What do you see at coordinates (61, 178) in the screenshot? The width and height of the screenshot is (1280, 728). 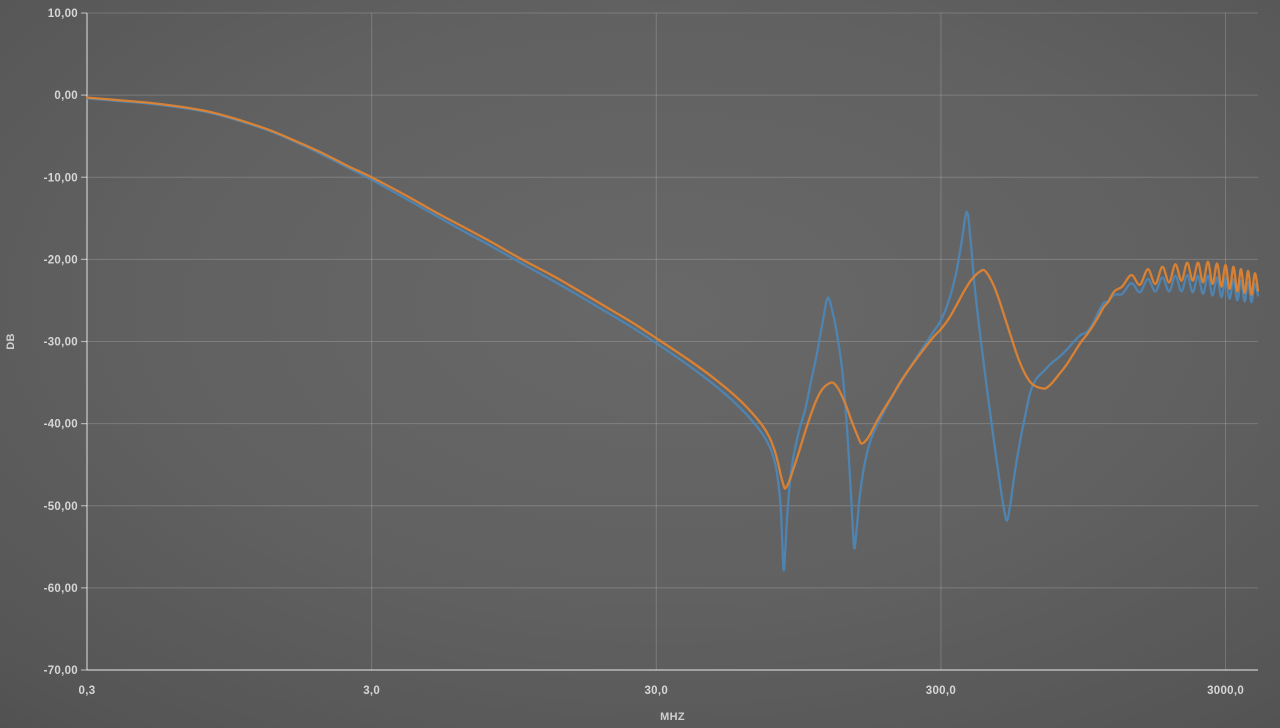 I see `y-tick-label: -10,00` at bounding box center [61, 178].